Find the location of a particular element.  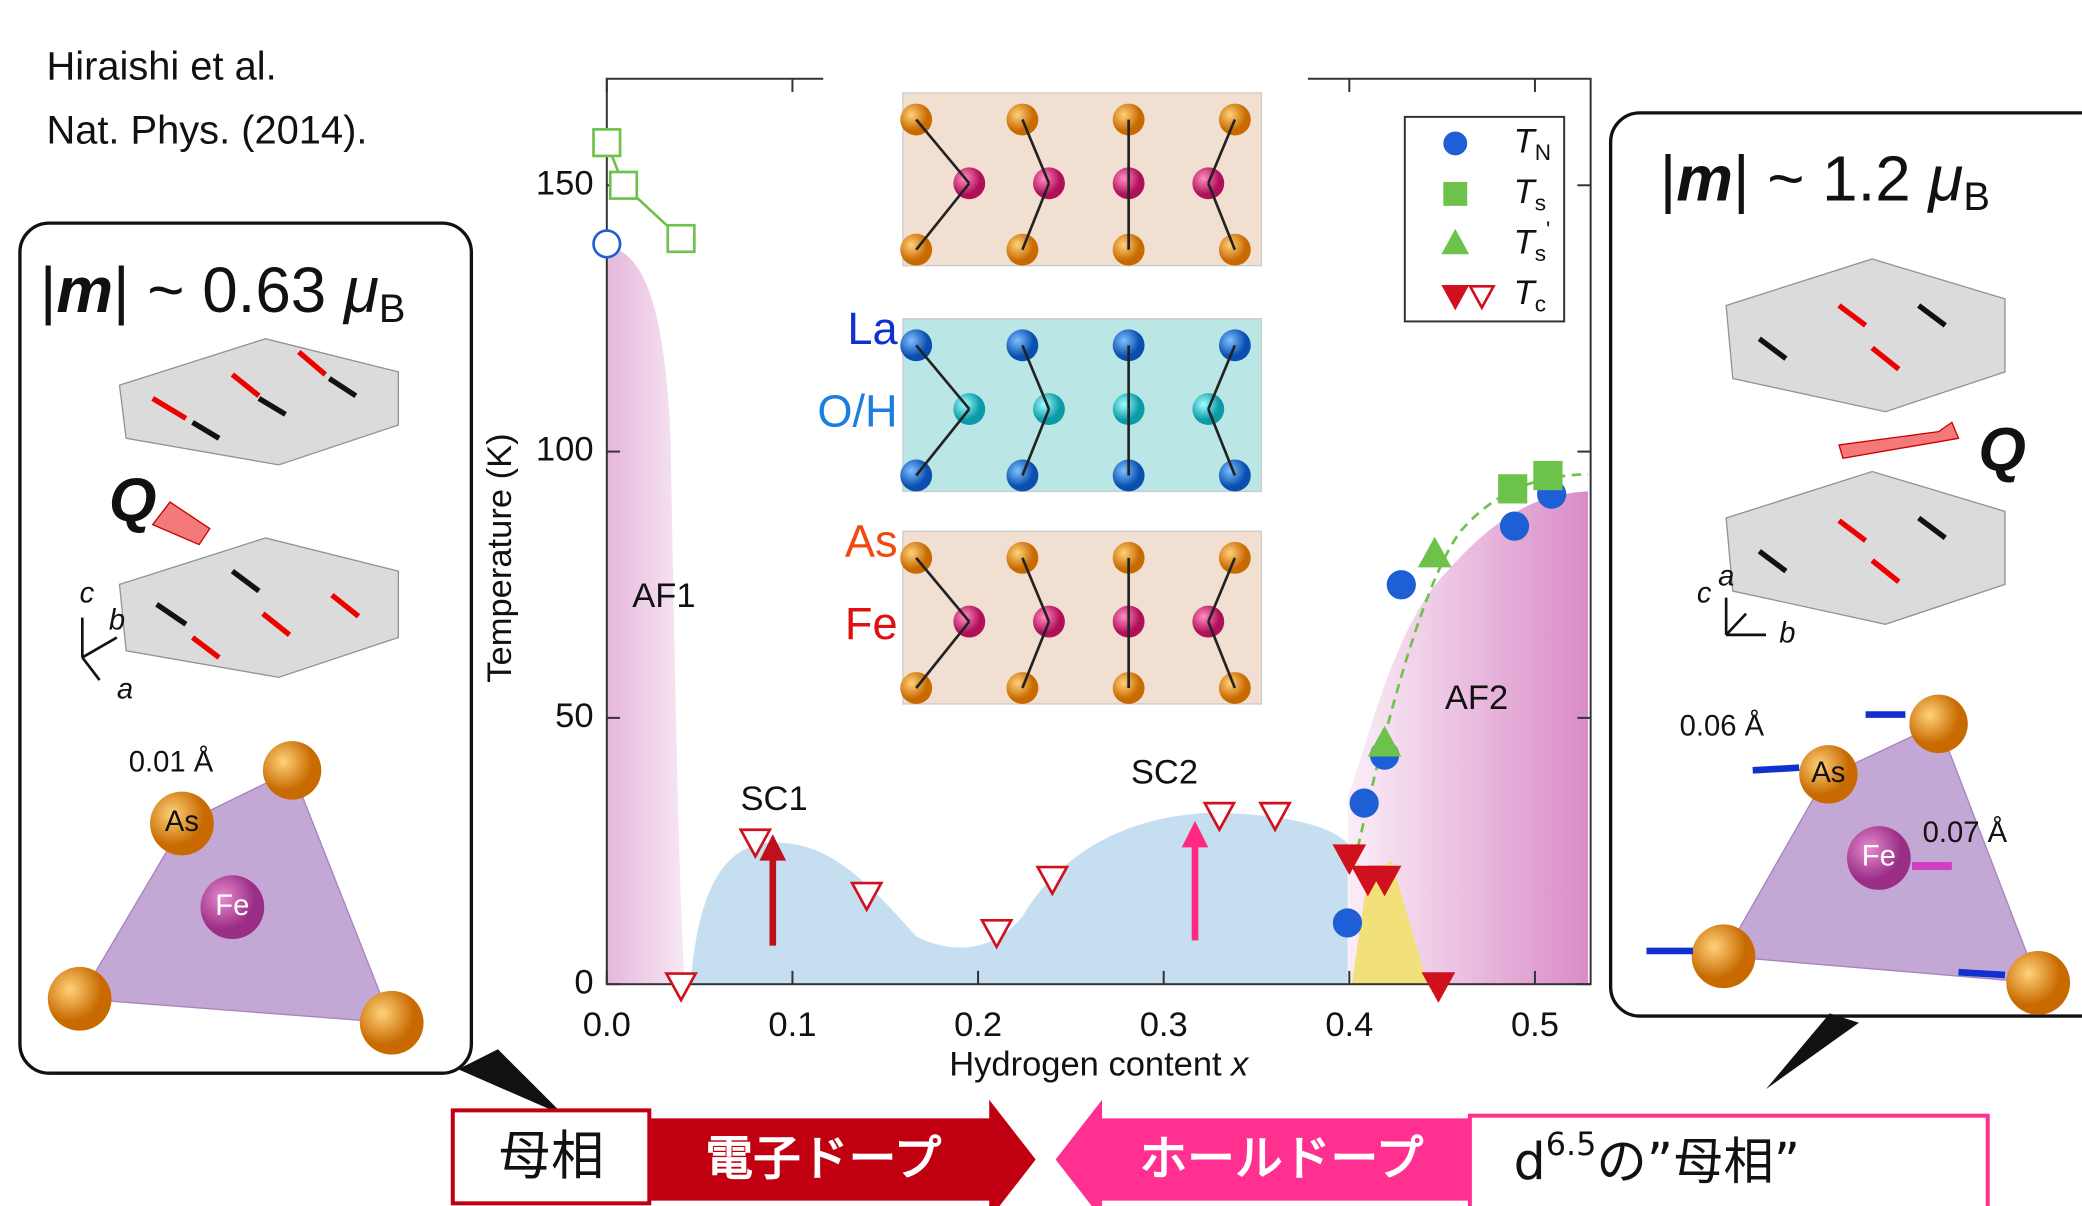

t: の”母相” is located at coordinates (1698, 1160).